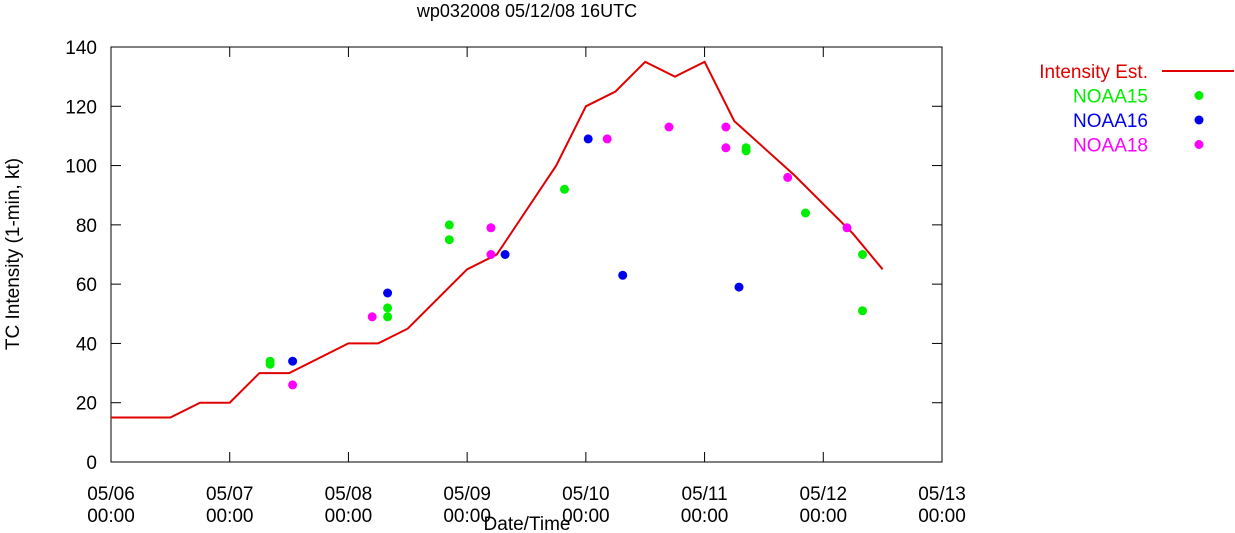  What do you see at coordinates (230, 494) in the screenshot?
I see `x-tick-label-date: 05/07` at bounding box center [230, 494].